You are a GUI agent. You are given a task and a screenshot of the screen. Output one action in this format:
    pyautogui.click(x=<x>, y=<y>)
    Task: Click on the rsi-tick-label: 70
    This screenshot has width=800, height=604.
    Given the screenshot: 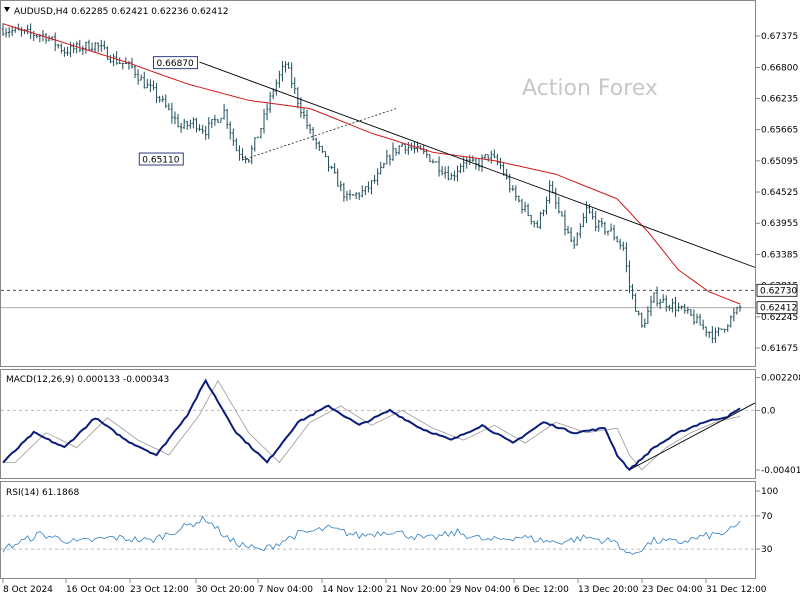 What is the action you would take?
    pyautogui.click(x=767, y=517)
    